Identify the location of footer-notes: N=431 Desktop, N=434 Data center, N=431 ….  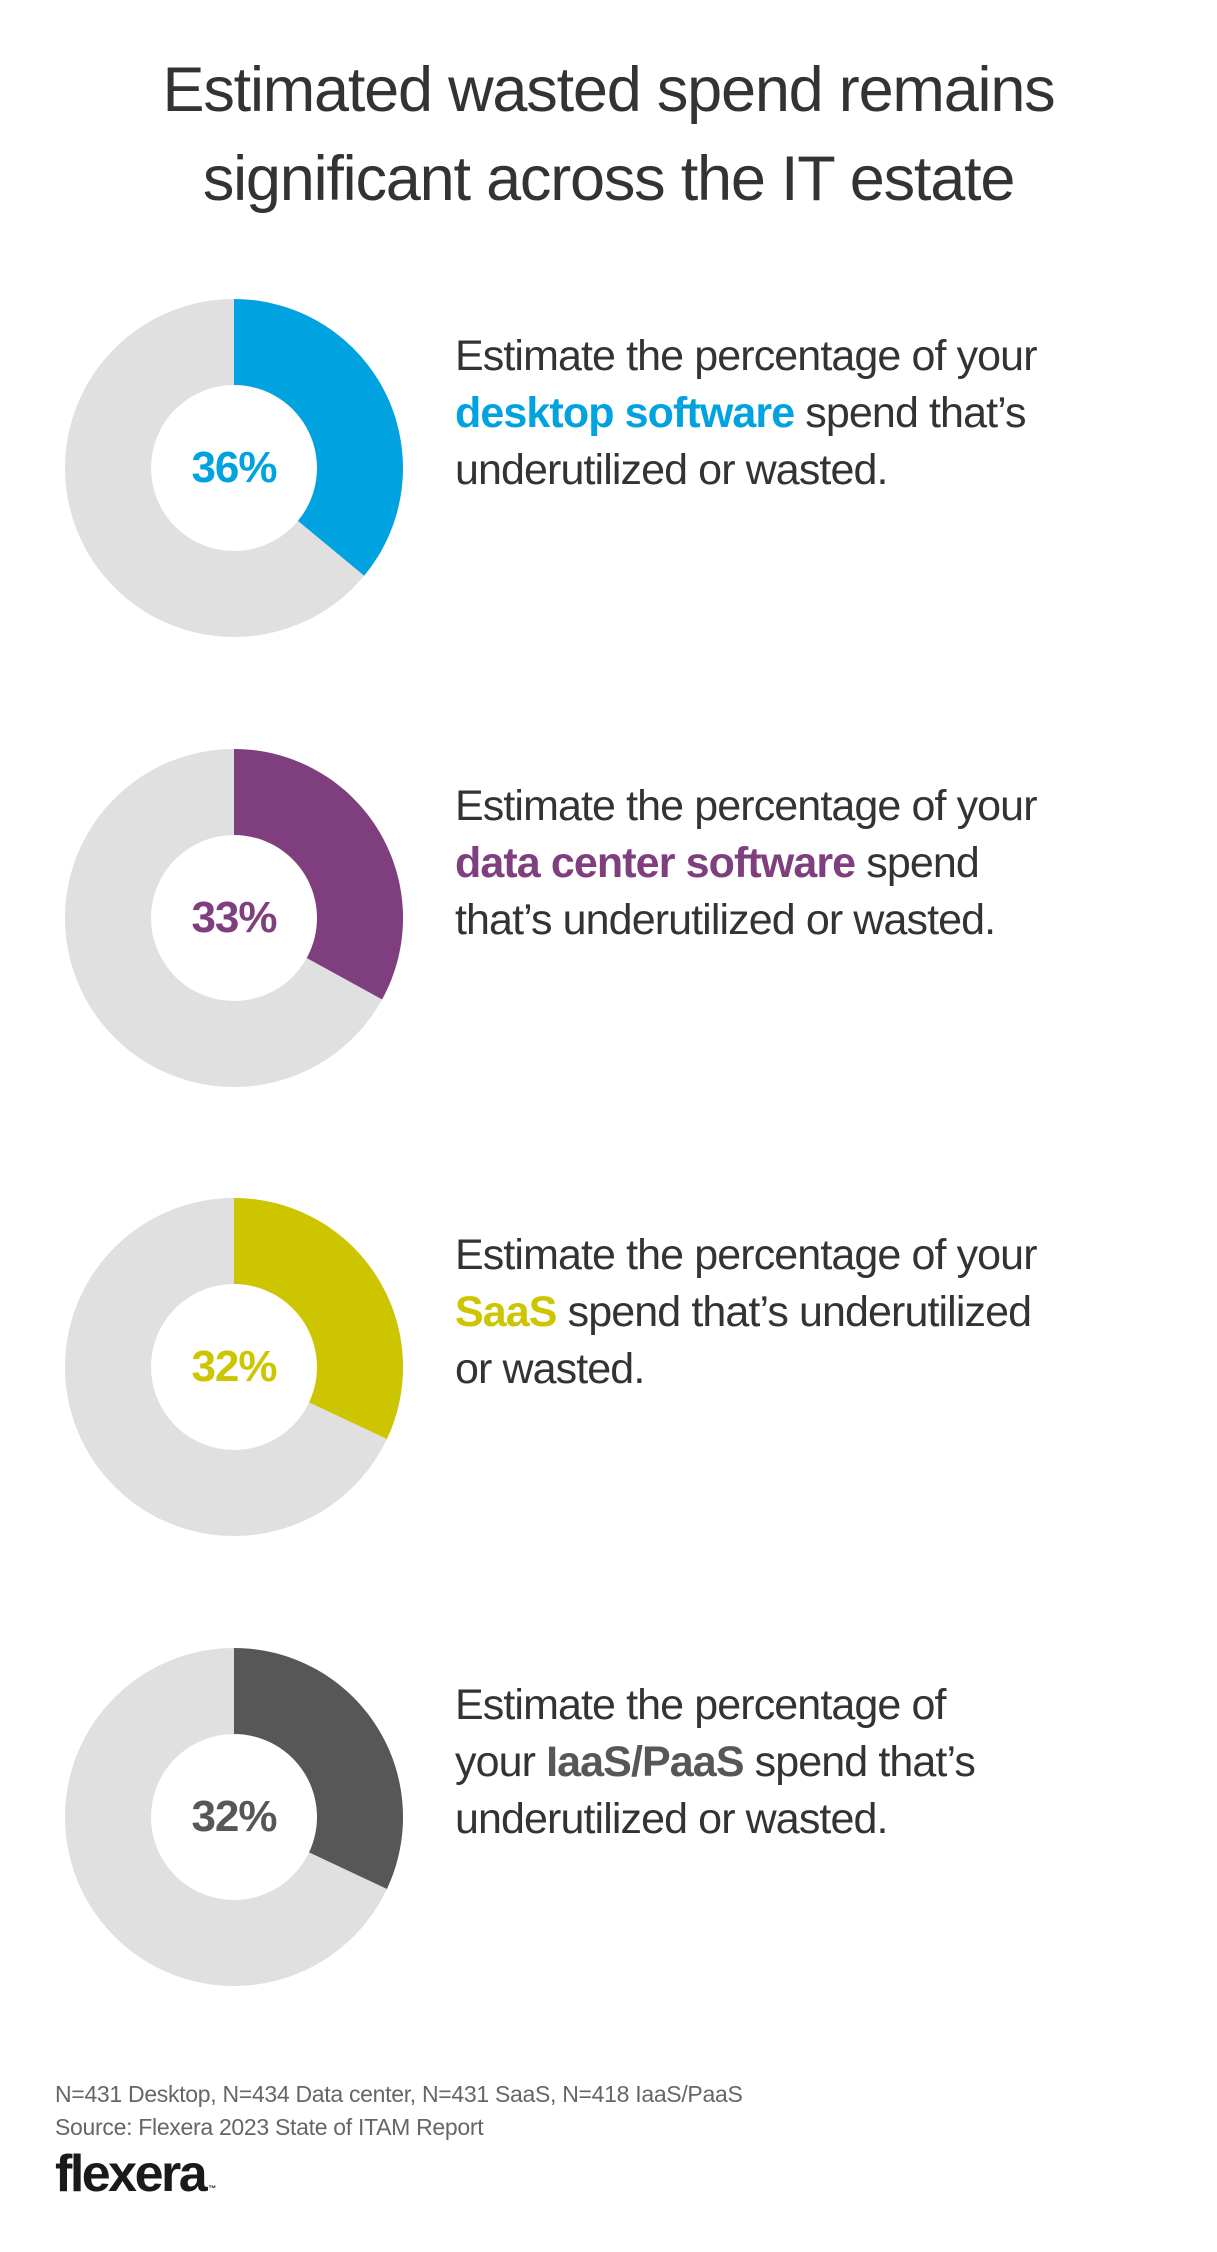
(399, 2111).